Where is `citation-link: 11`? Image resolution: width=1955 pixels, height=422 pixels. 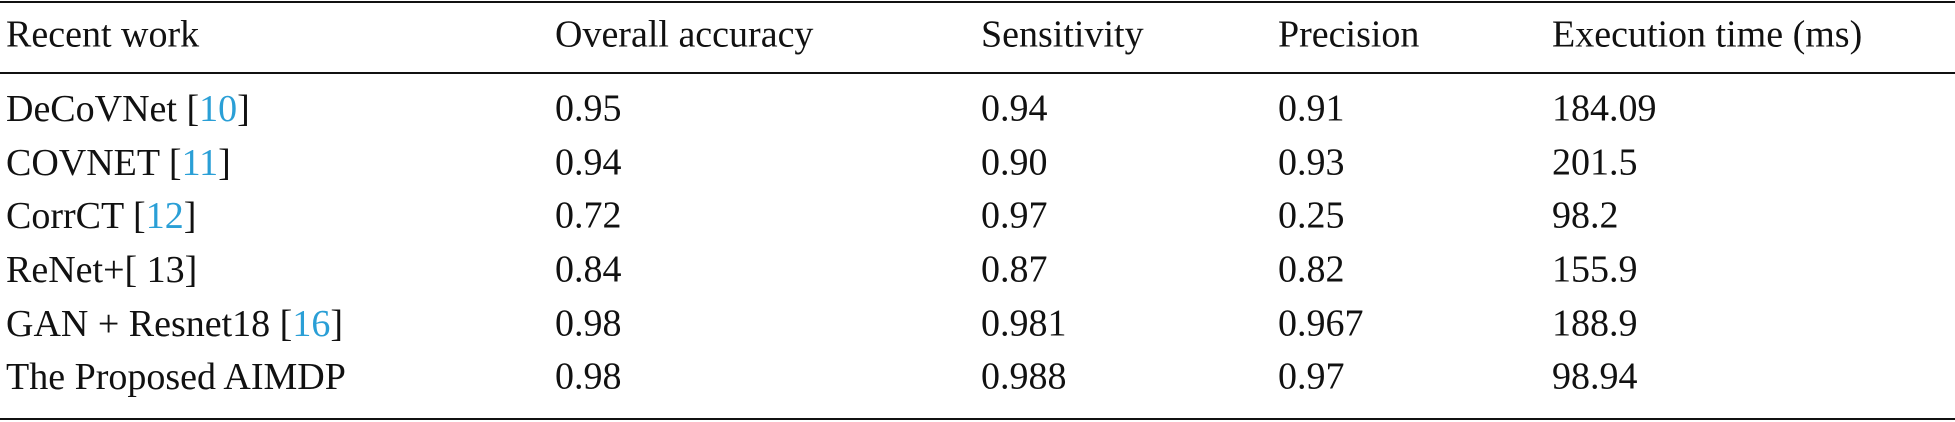
citation-link: 11 is located at coordinates (200, 163).